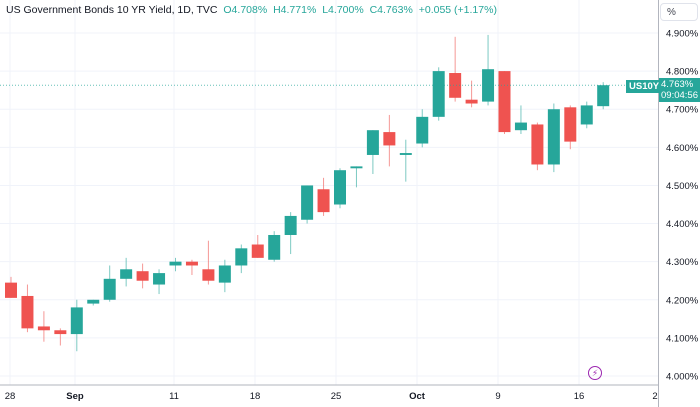 The height and width of the screenshot is (407, 700). What do you see at coordinates (245, 10) in the screenshot?
I see `open-value: O4.708%` at bounding box center [245, 10].